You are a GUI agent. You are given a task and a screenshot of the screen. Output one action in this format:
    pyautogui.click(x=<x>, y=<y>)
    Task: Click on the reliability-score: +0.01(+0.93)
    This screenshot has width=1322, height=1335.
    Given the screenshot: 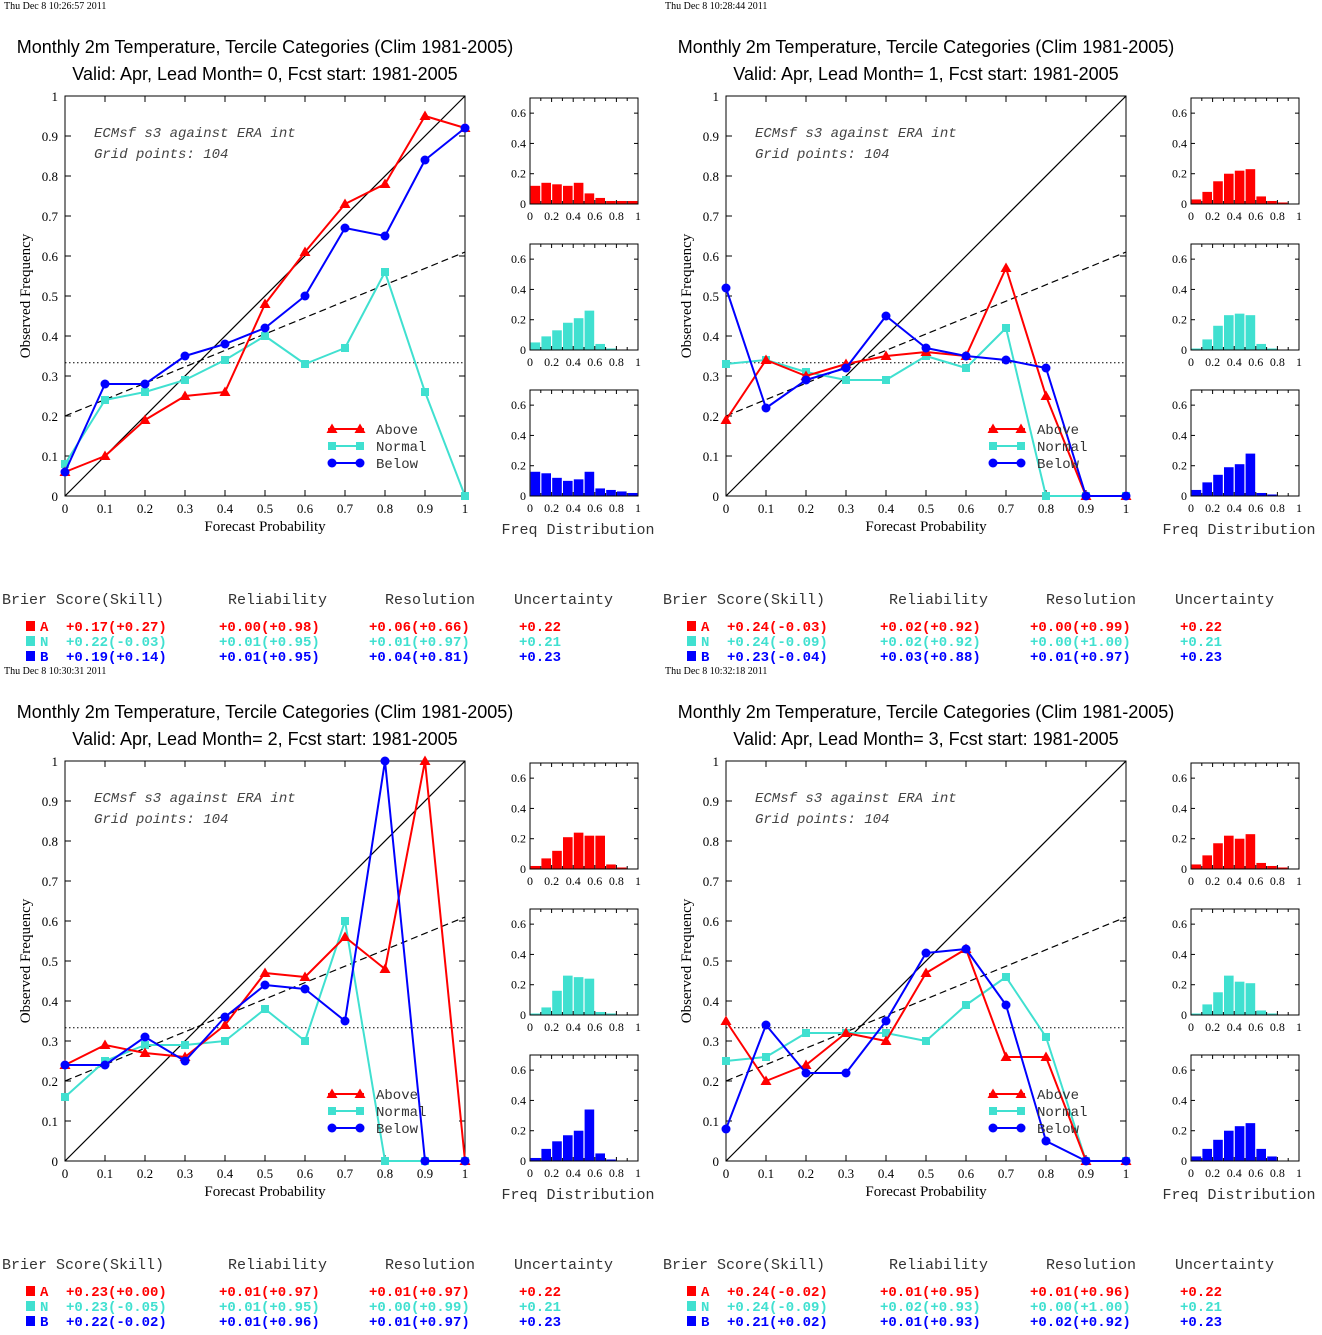 What is the action you would take?
    pyautogui.click(x=930, y=1322)
    